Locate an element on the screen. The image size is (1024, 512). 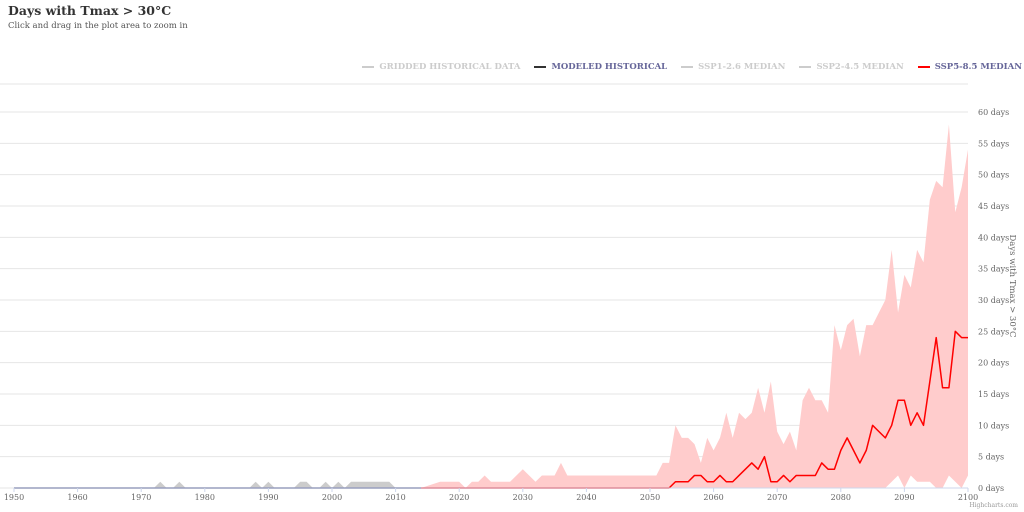
x-tick-label: 2090 is located at coordinates (904, 497).